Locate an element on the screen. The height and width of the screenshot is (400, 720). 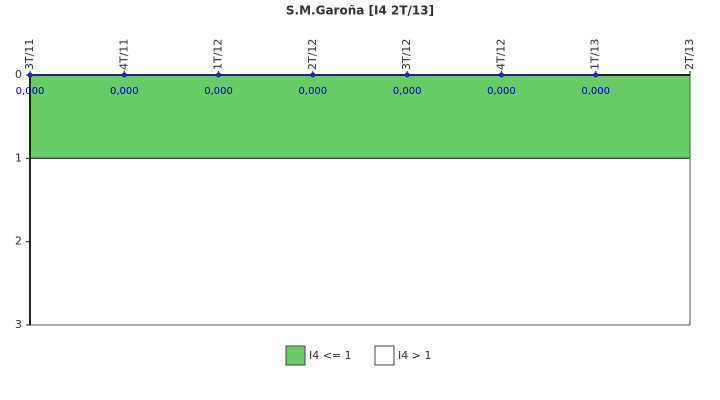
x-tick-label: 4T/12 is located at coordinates (500, 54).